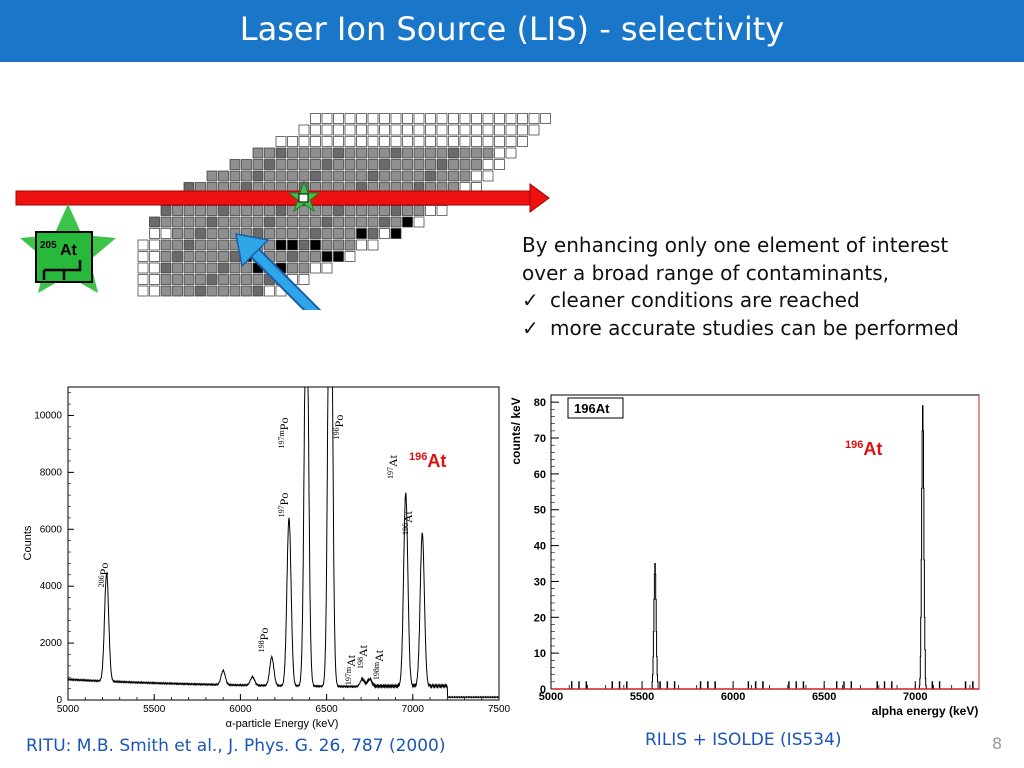 This screenshot has height=768, width=1024. What do you see at coordinates (51, 472) in the screenshot?
I see `left-y-tick-label: 8000` at bounding box center [51, 472].